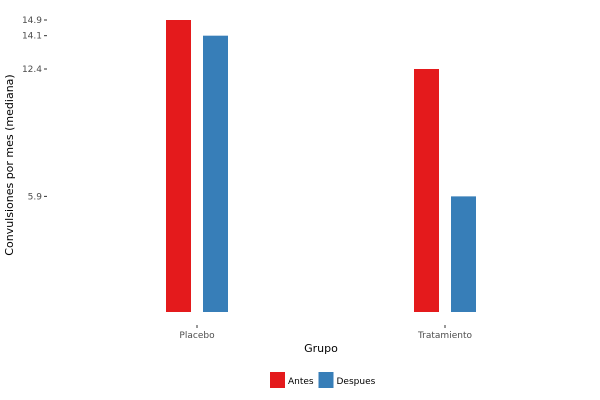  What do you see at coordinates (325, 333) in the screenshot?
I see `x-axis: Placebo Tratamiento` at bounding box center [325, 333].